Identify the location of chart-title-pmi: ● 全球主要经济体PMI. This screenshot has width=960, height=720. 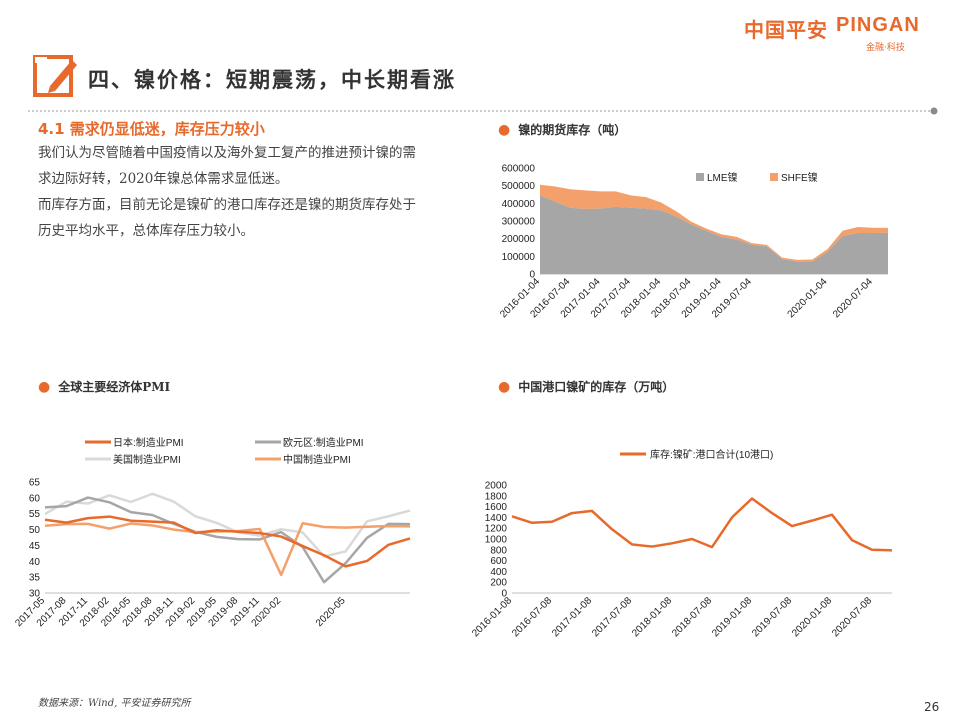
(104, 386).